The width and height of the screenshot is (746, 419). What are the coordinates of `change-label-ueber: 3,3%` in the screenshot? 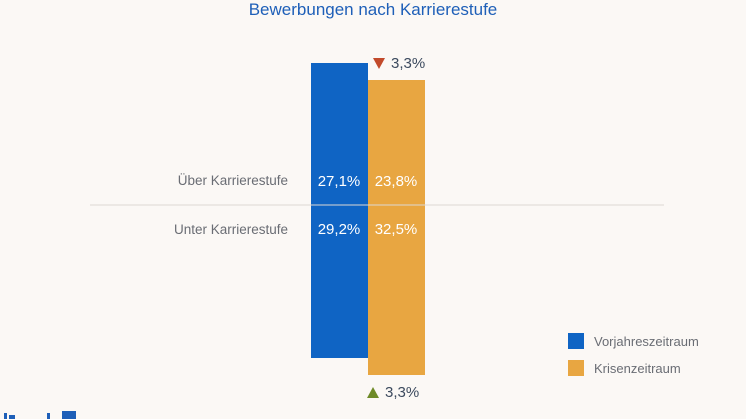 It's located at (408, 63).